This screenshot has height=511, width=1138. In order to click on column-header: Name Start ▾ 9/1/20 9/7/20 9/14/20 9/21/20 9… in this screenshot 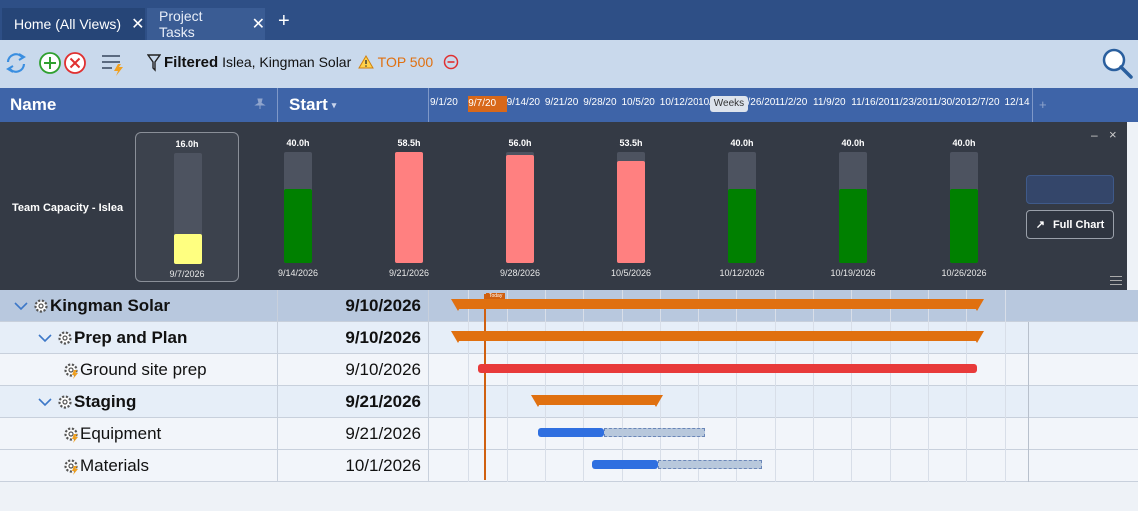, I will do `click(569, 105)`.